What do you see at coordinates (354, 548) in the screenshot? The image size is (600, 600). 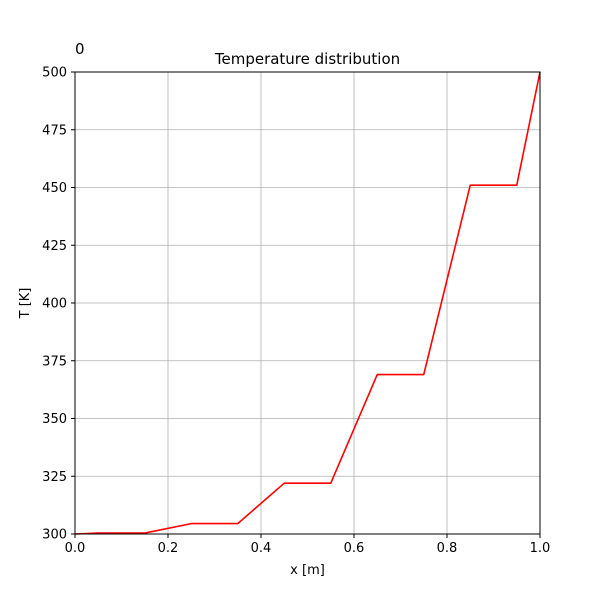 I see `x-tick-label: 0.6` at bounding box center [354, 548].